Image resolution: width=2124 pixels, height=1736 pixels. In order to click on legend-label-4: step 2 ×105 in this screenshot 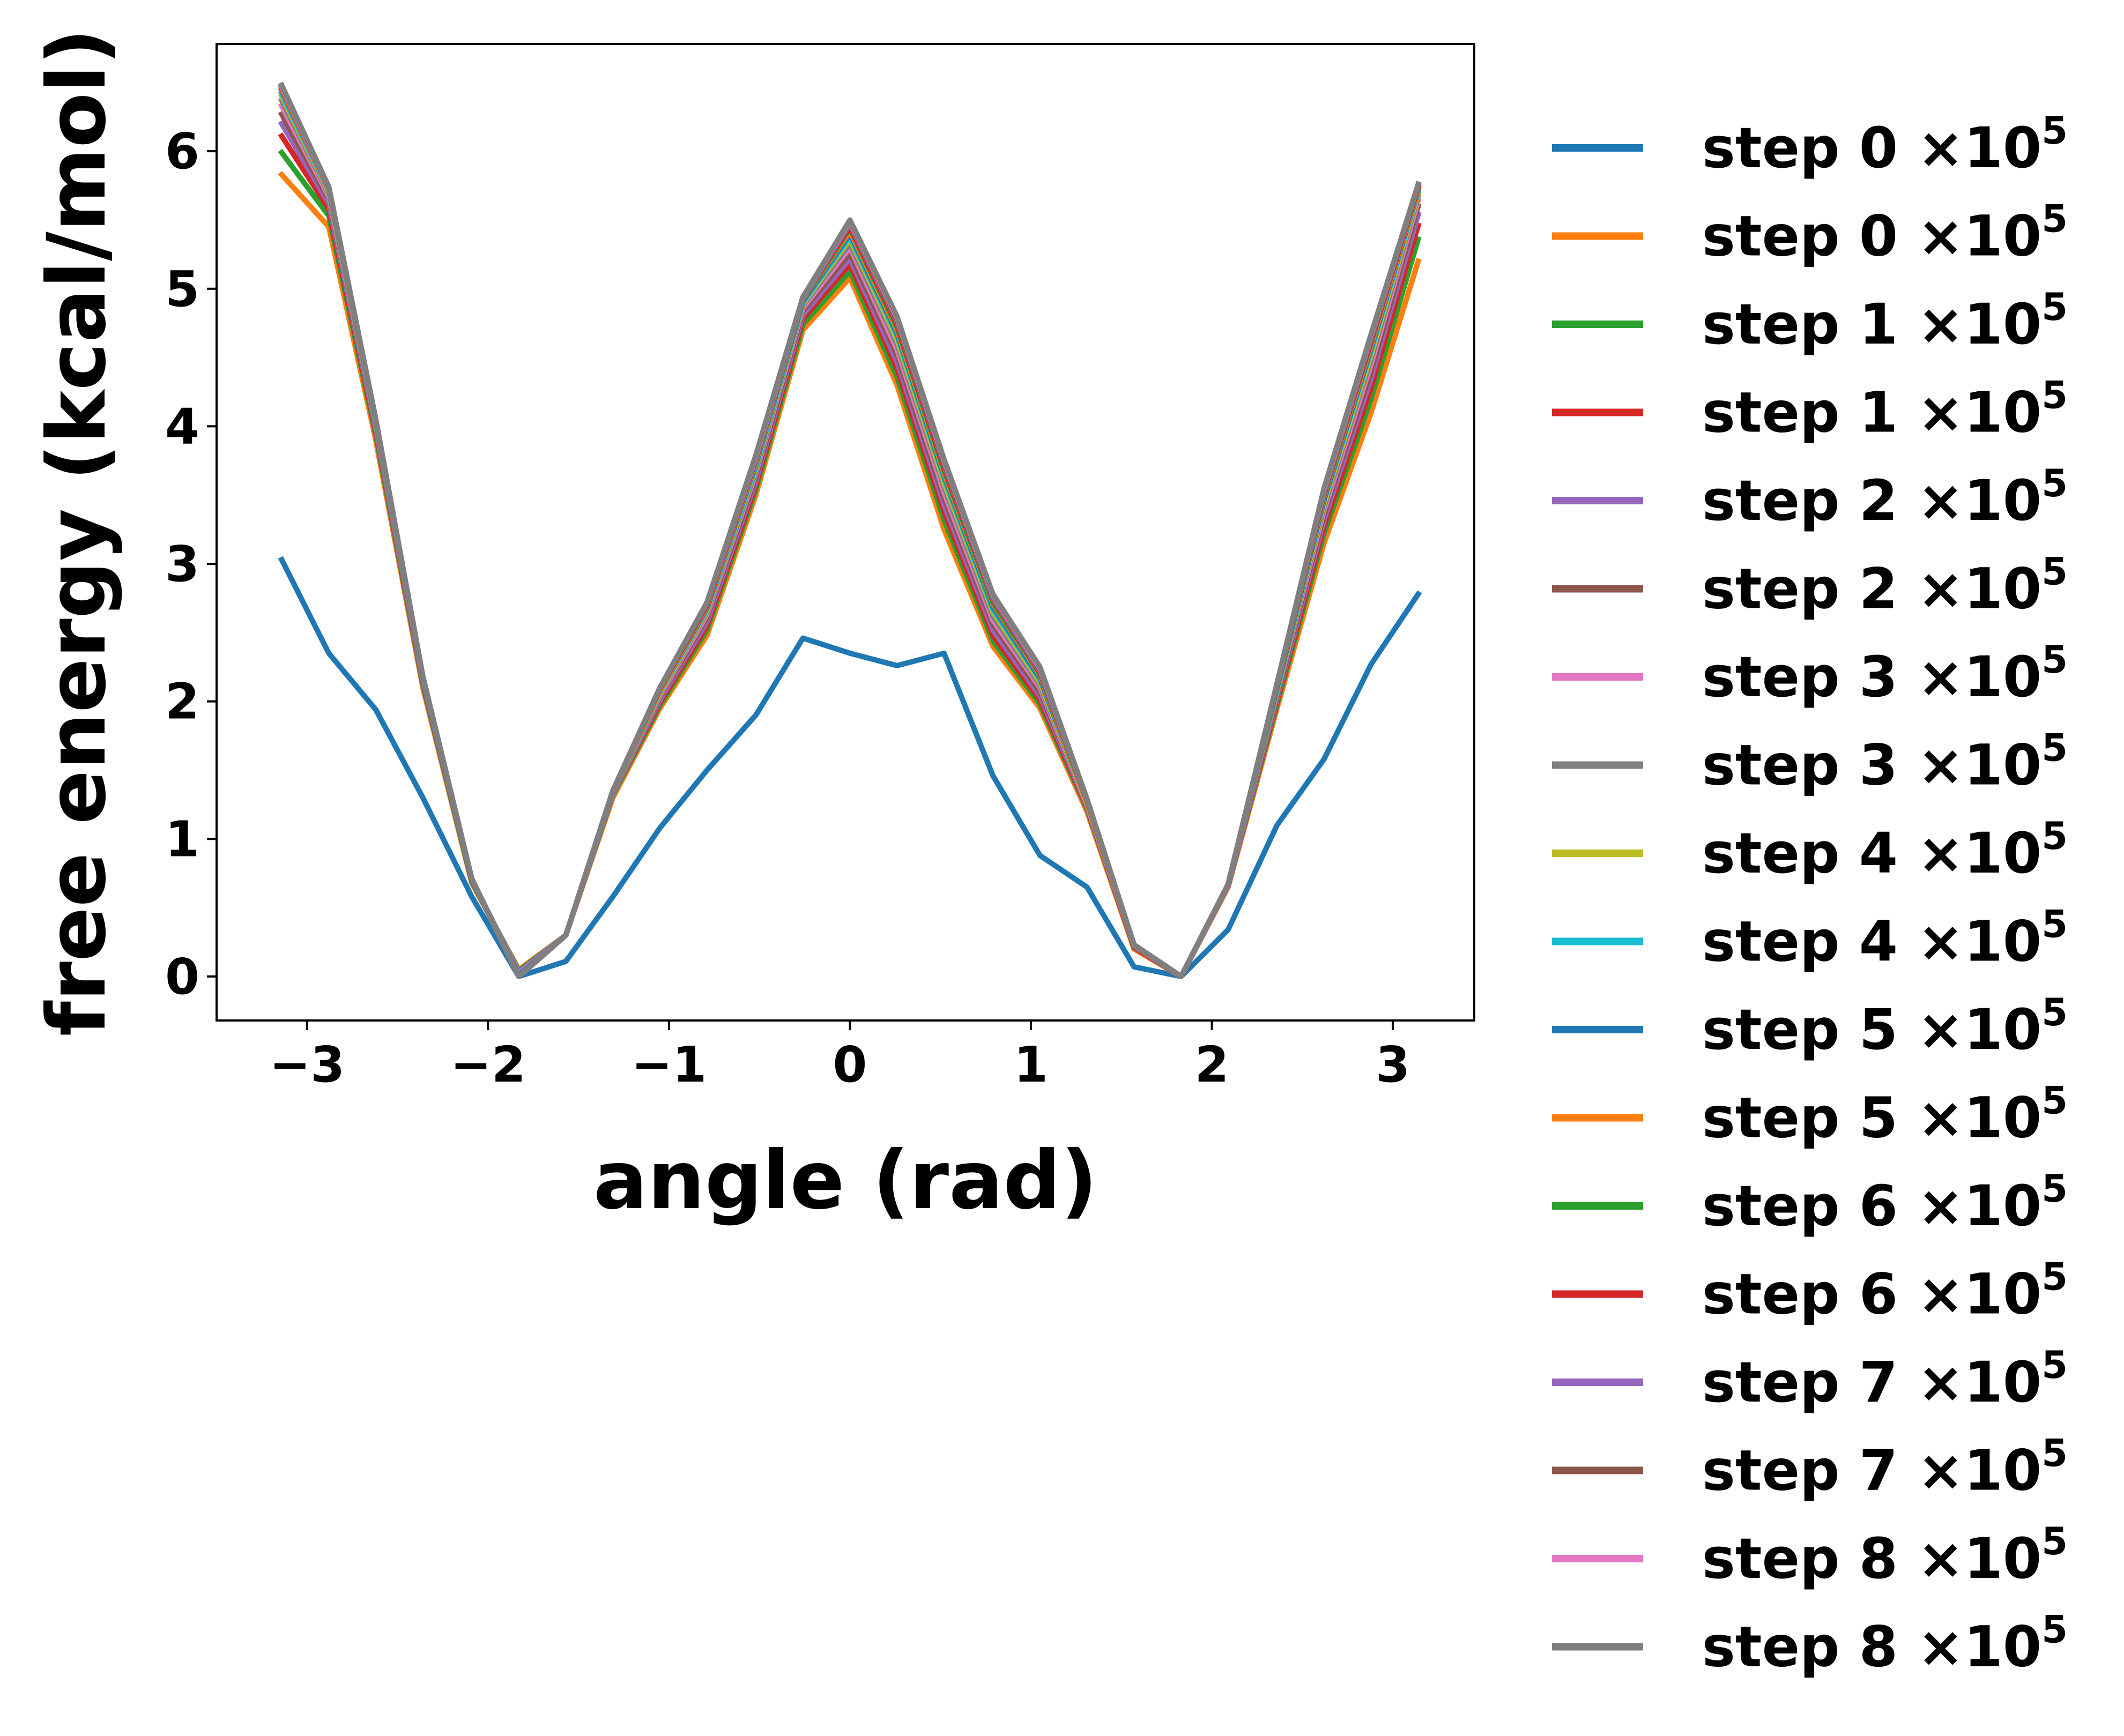, I will do `click(1885, 497)`.